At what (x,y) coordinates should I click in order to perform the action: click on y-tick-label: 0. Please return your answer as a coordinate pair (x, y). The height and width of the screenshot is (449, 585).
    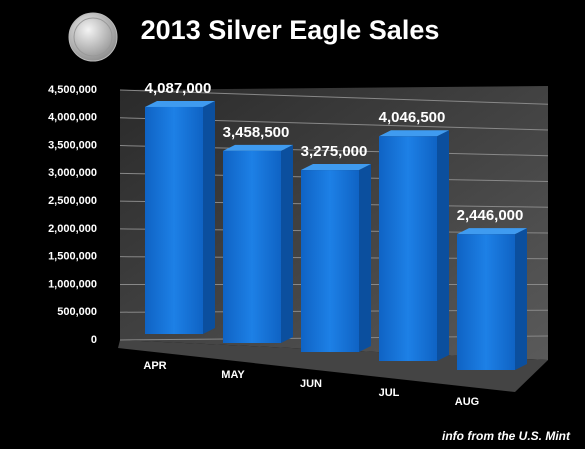
    Looking at the image, I should click on (94, 340).